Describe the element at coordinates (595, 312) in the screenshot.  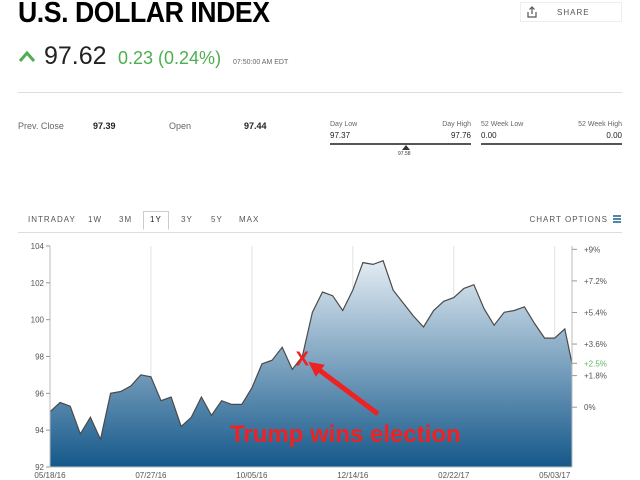
I see `y2-tick-label: +5.4%` at that location.